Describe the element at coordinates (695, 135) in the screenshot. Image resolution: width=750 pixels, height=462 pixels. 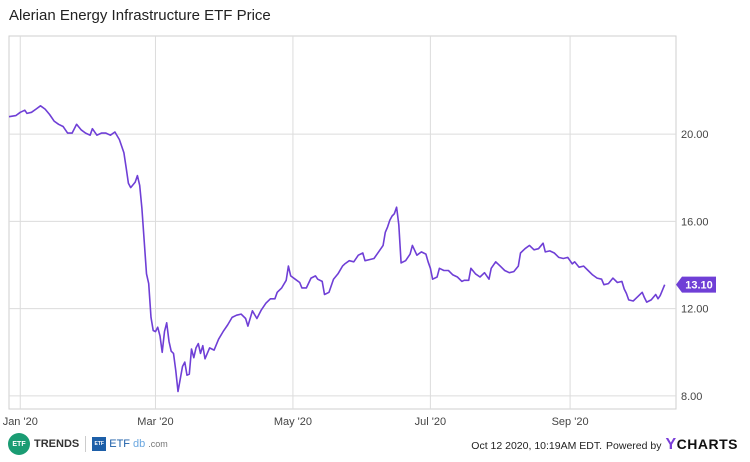
I see `y-tick-label: 20.00` at that location.